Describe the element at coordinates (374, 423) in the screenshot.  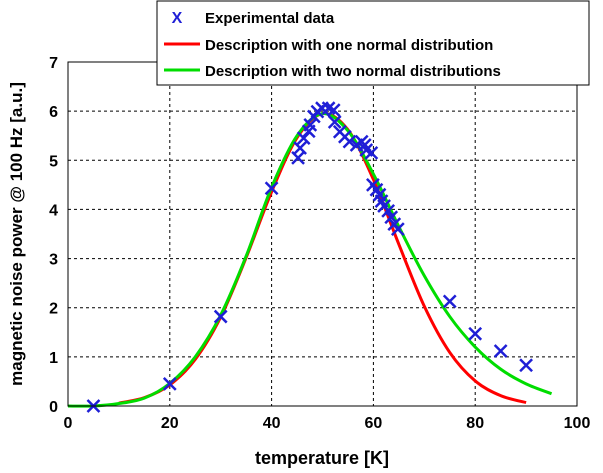
I see `x-tick-label: 60` at that location.